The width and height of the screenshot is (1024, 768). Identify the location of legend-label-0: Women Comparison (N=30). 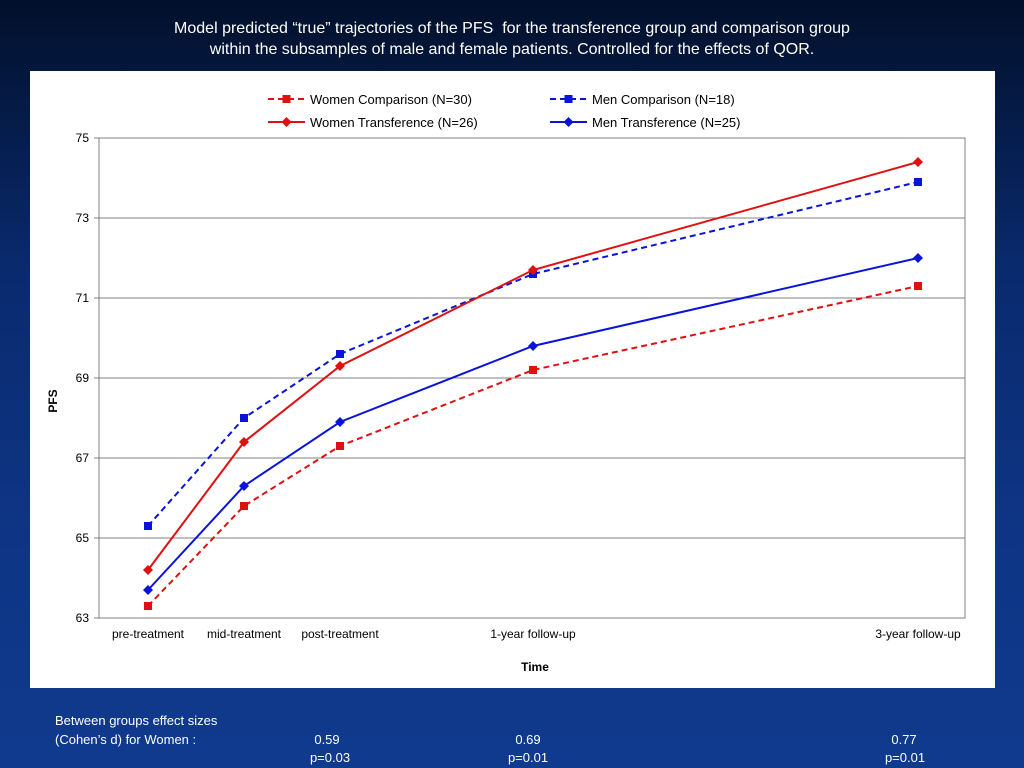
(391, 99).